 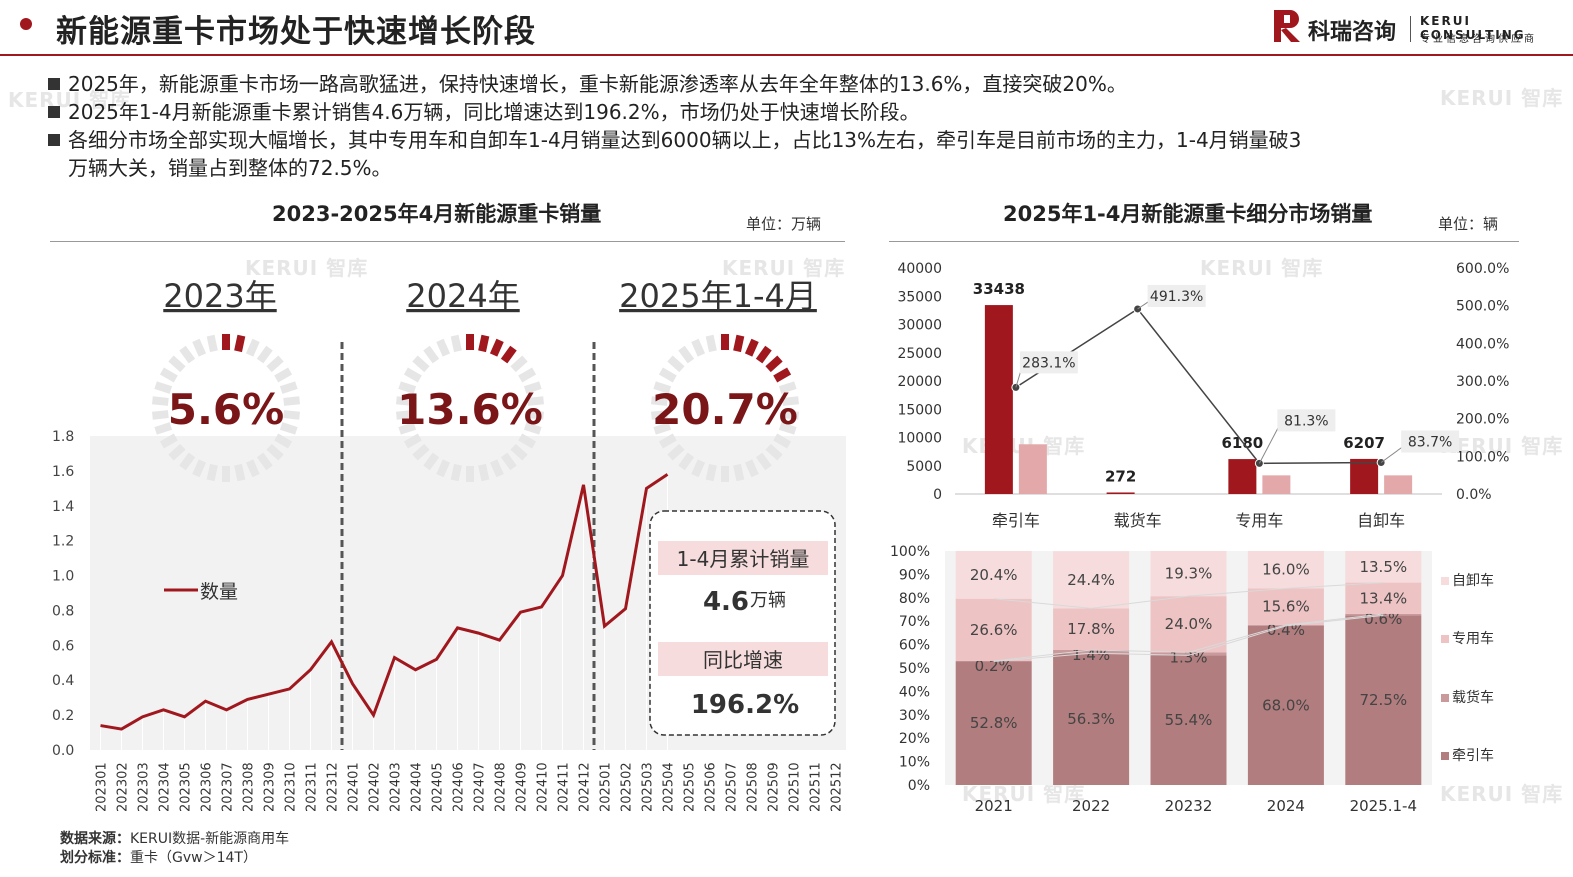 I want to click on logo-subtitle: 专业信息咨询供应商, so click(x=1478, y=39).